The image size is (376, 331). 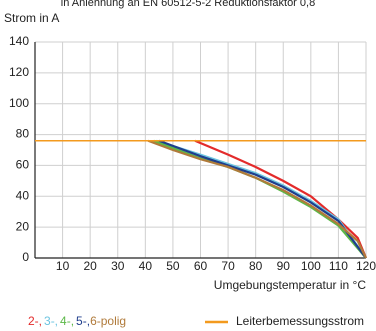 I want to click on x-tick-label: 70, so click(x=228, y=266).